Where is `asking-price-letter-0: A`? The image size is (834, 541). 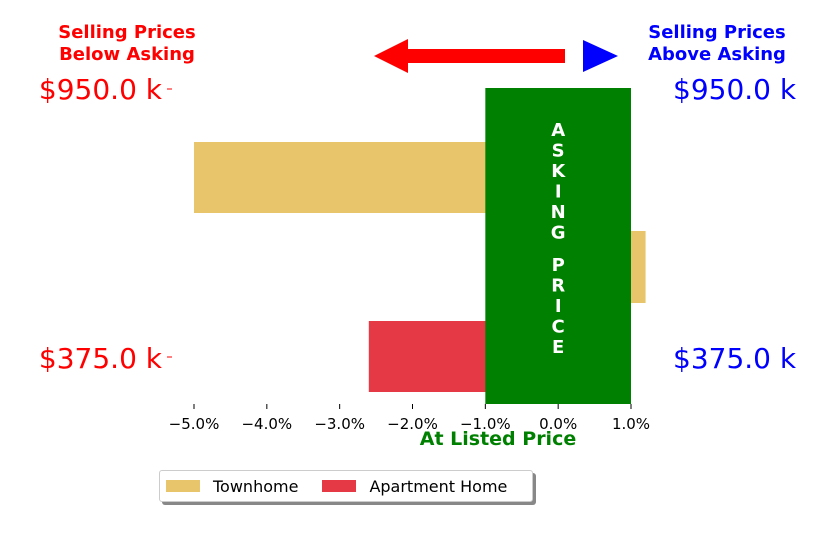 asking-price-letter-0: A is located at coordinates (558, 130).